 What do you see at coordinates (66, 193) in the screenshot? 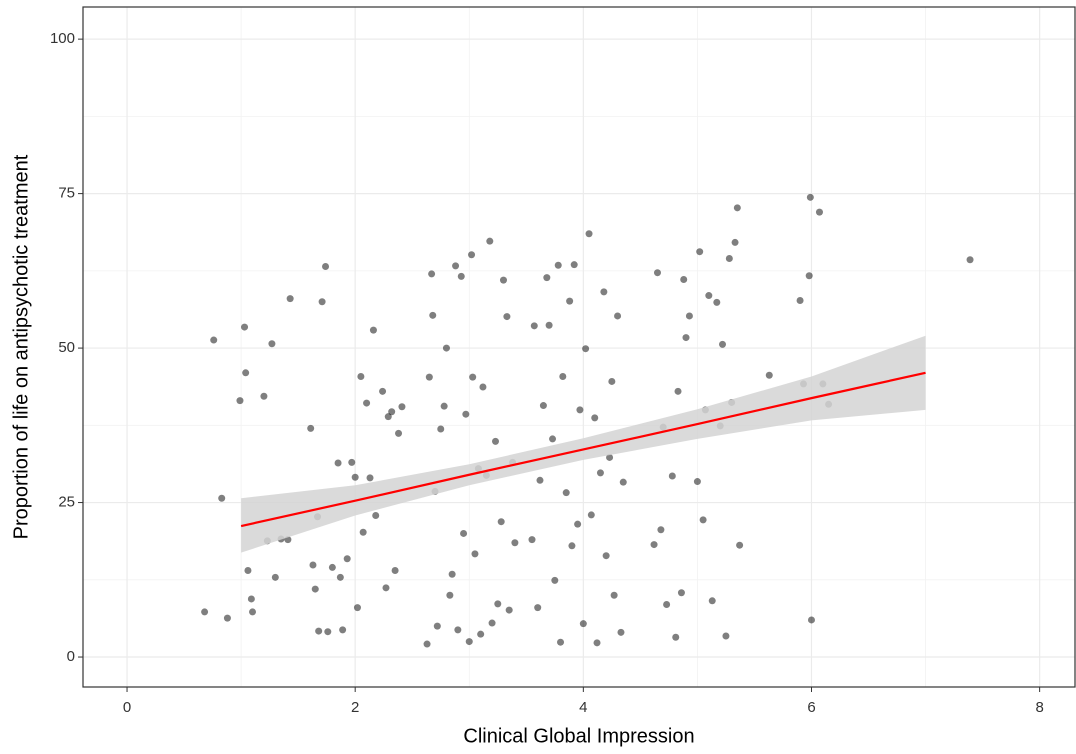
I see `y-tick-label: 75` at bounding box center [66, 193].